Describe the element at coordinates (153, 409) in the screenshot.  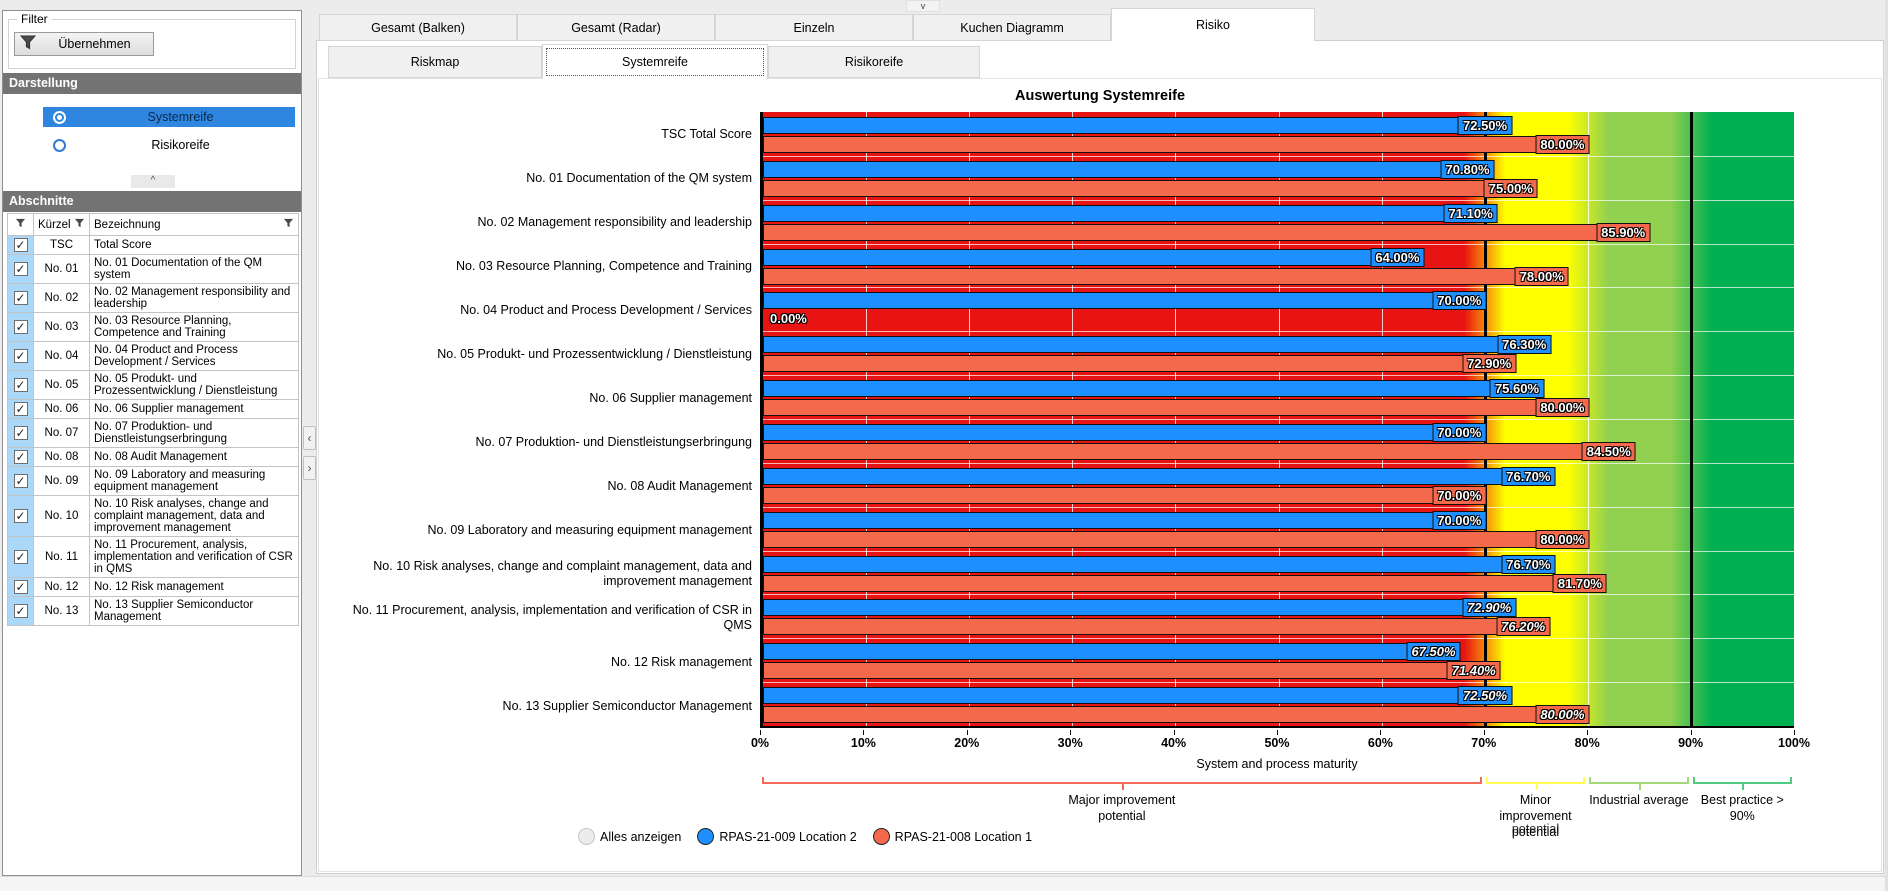
I see `table-row: ✓ No. 06 No. 06 Supplier management` at that location.